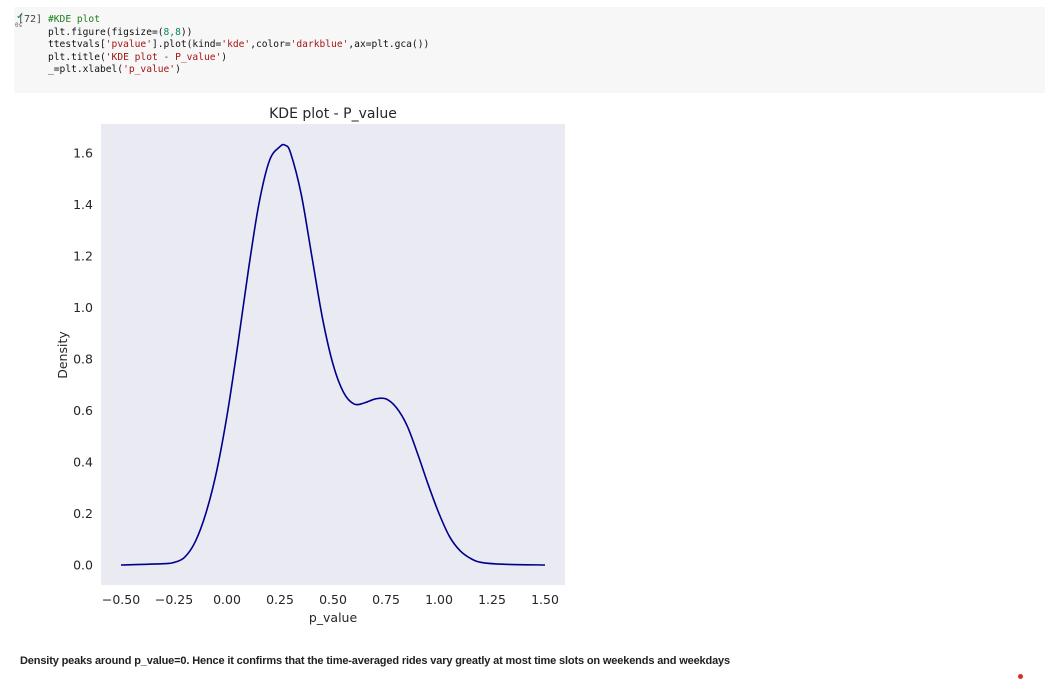 This screenshot has width=1045, height=682. Describe the element at coordinates (545, 599) in the screenshot. I see `x-tick-label: 1.50` at that location.